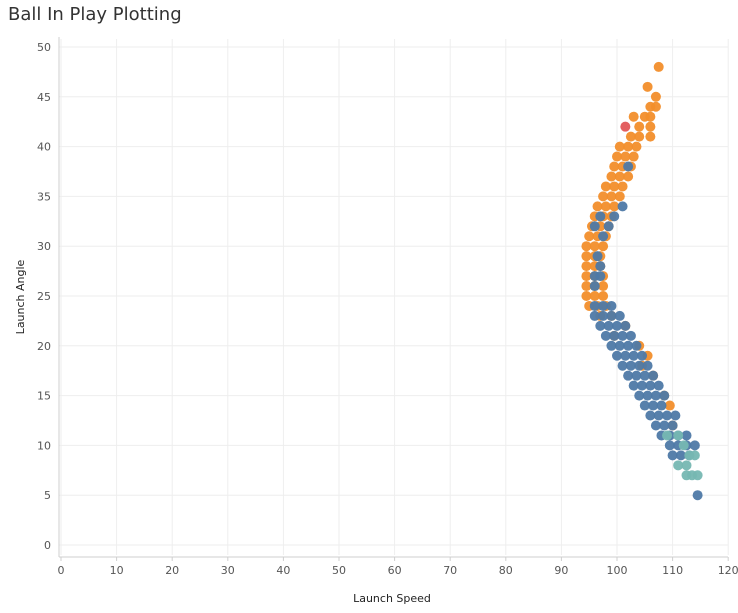 Image resolution: width=738 pixels, height=613 pixels. Describe the element at coordinates (672, 570) in the screenshot. I see `x-tick-label: 110` at that location.